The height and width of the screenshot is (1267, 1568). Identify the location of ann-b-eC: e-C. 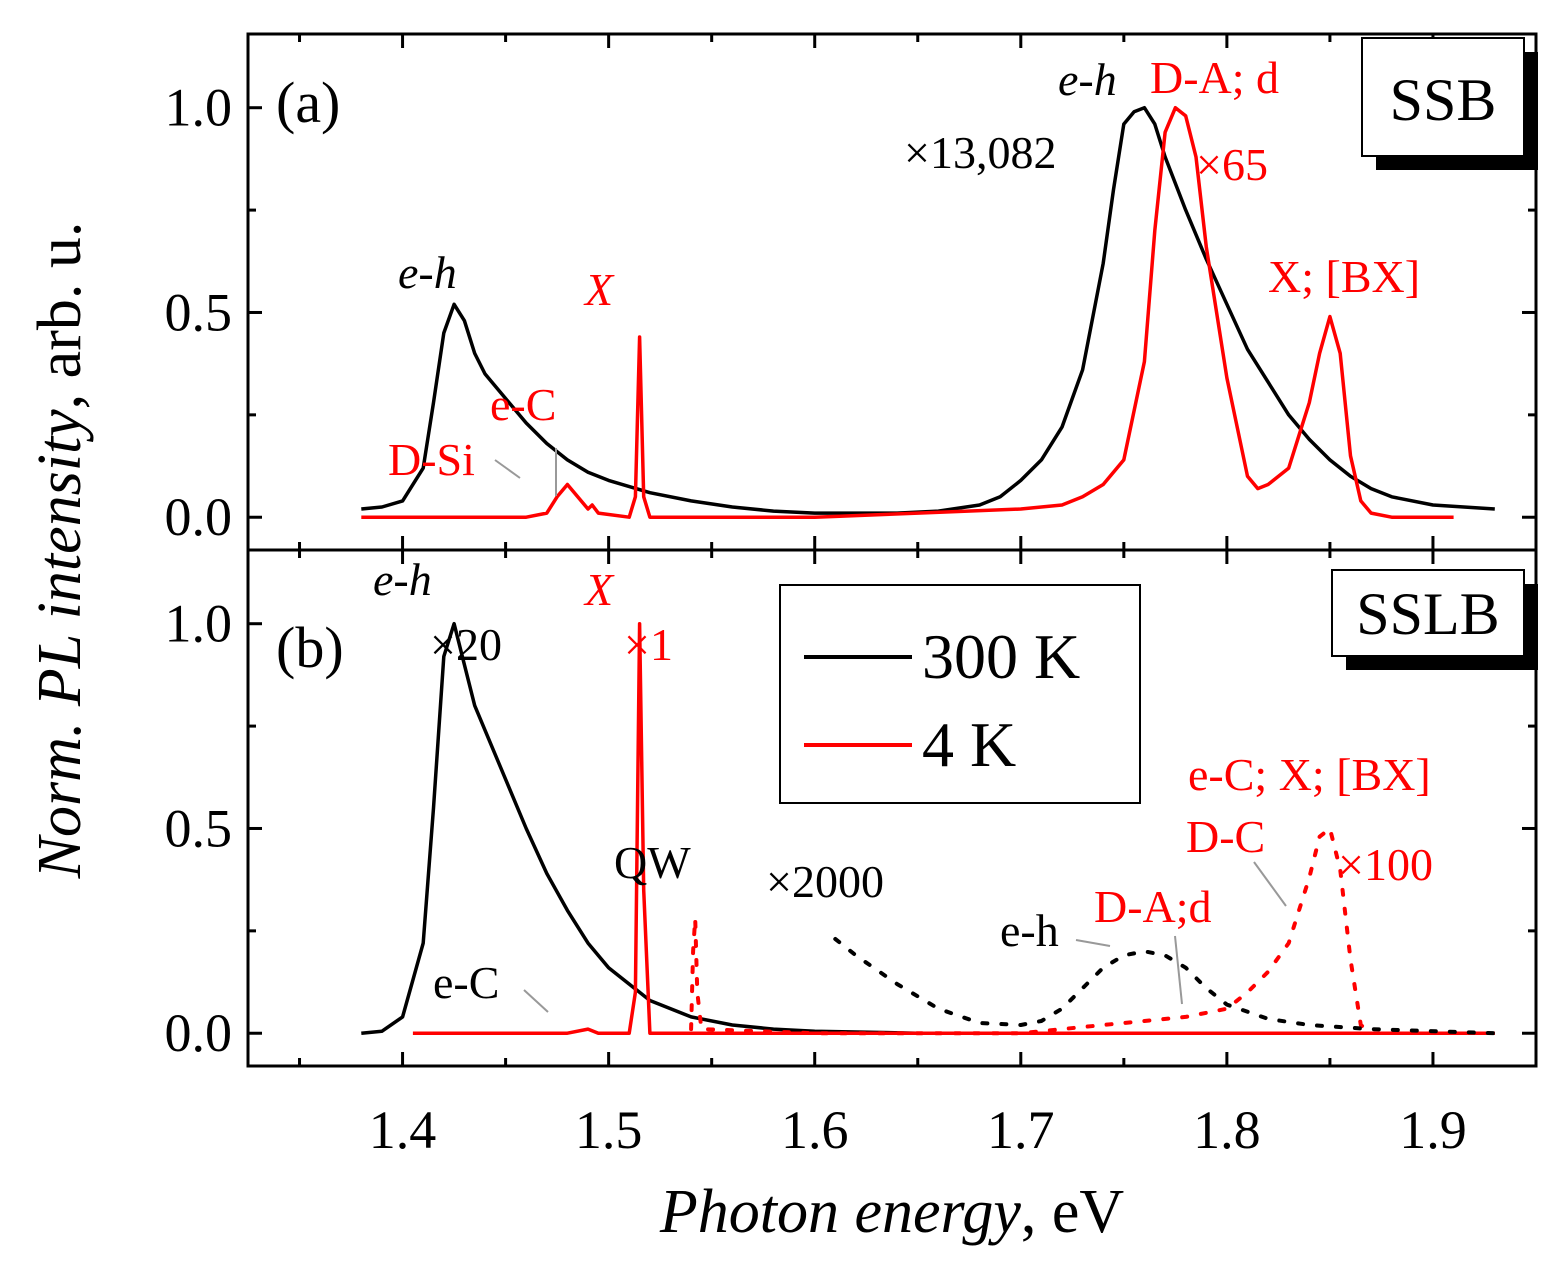
(466, 982).